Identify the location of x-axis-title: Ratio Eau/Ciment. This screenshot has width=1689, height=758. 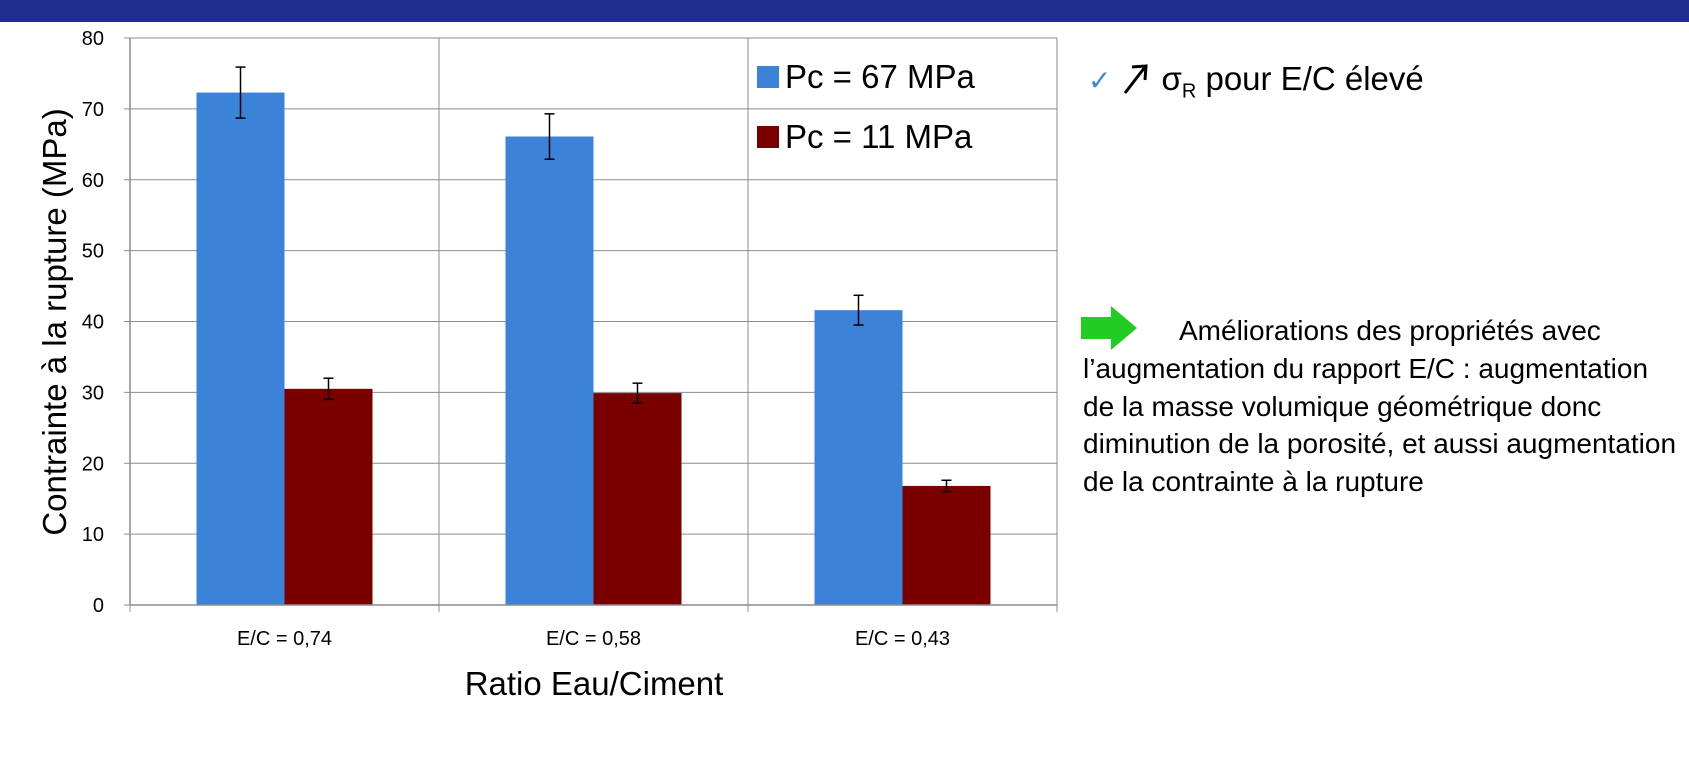
(594, 683).